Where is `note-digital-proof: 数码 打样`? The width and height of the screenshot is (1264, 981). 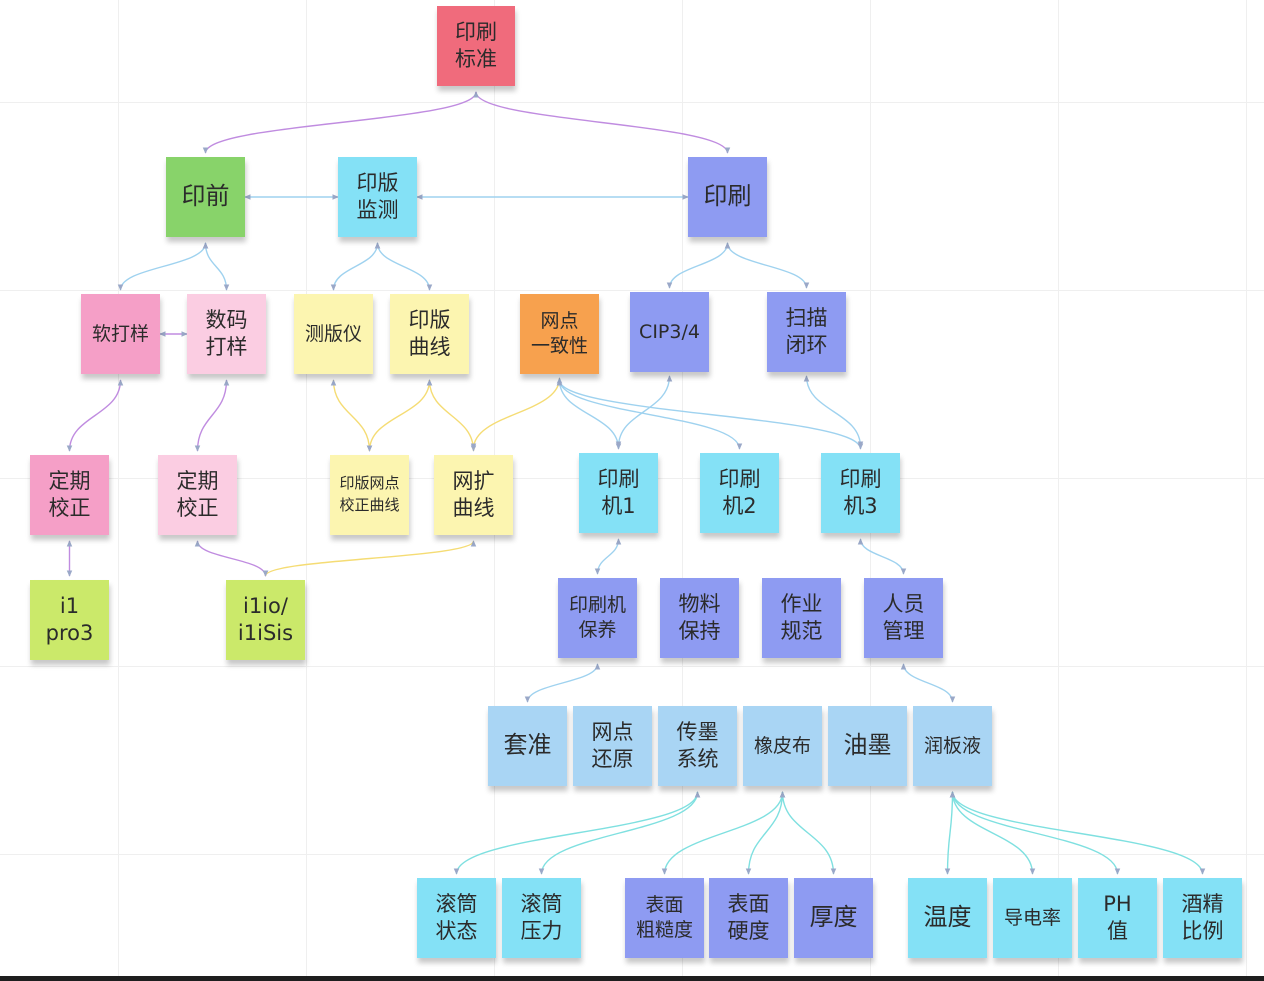
note-digital-proof: 数码 打样 is located at coordinates (226, 334).